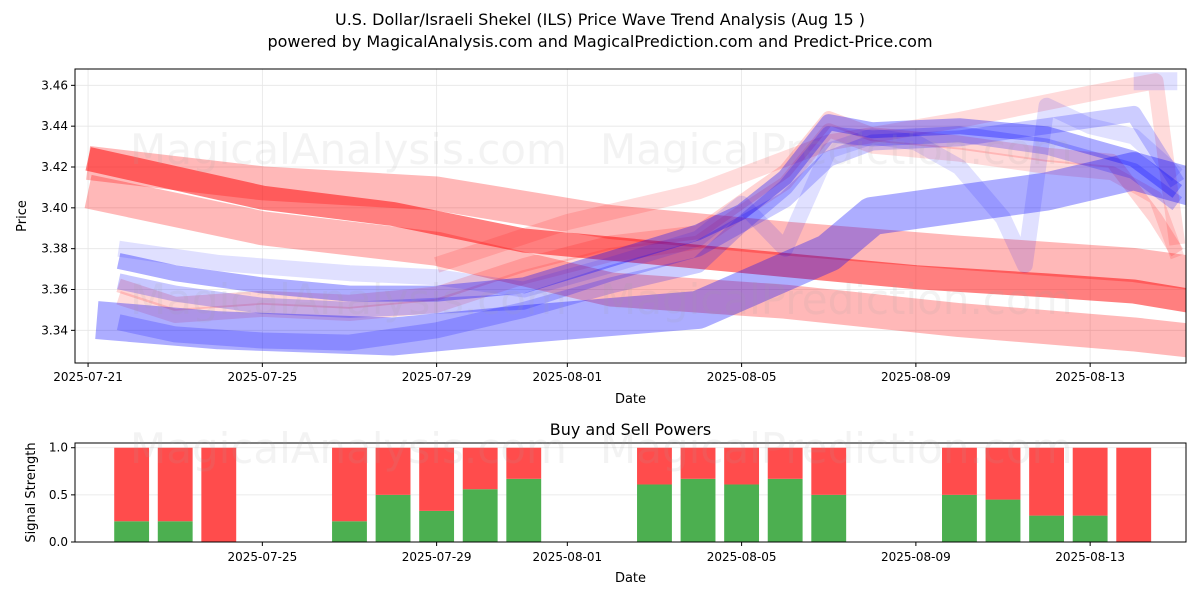 The image size is (1200, 600). Describe the element at coordinates (58, 542) in the screenshot. I see `y-tick-label: 0.0` at that location.